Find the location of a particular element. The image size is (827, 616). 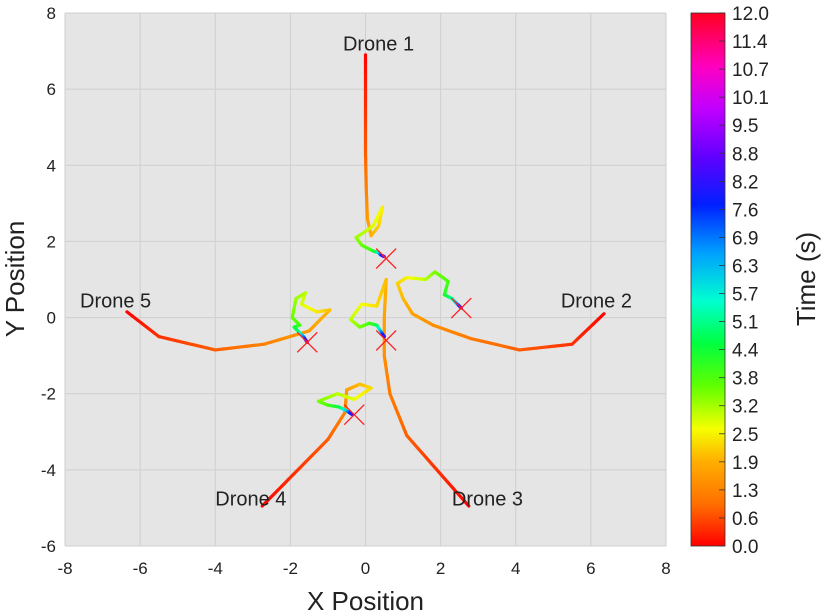

y-axis-label: Y Position is located at coordinates (15, 279).